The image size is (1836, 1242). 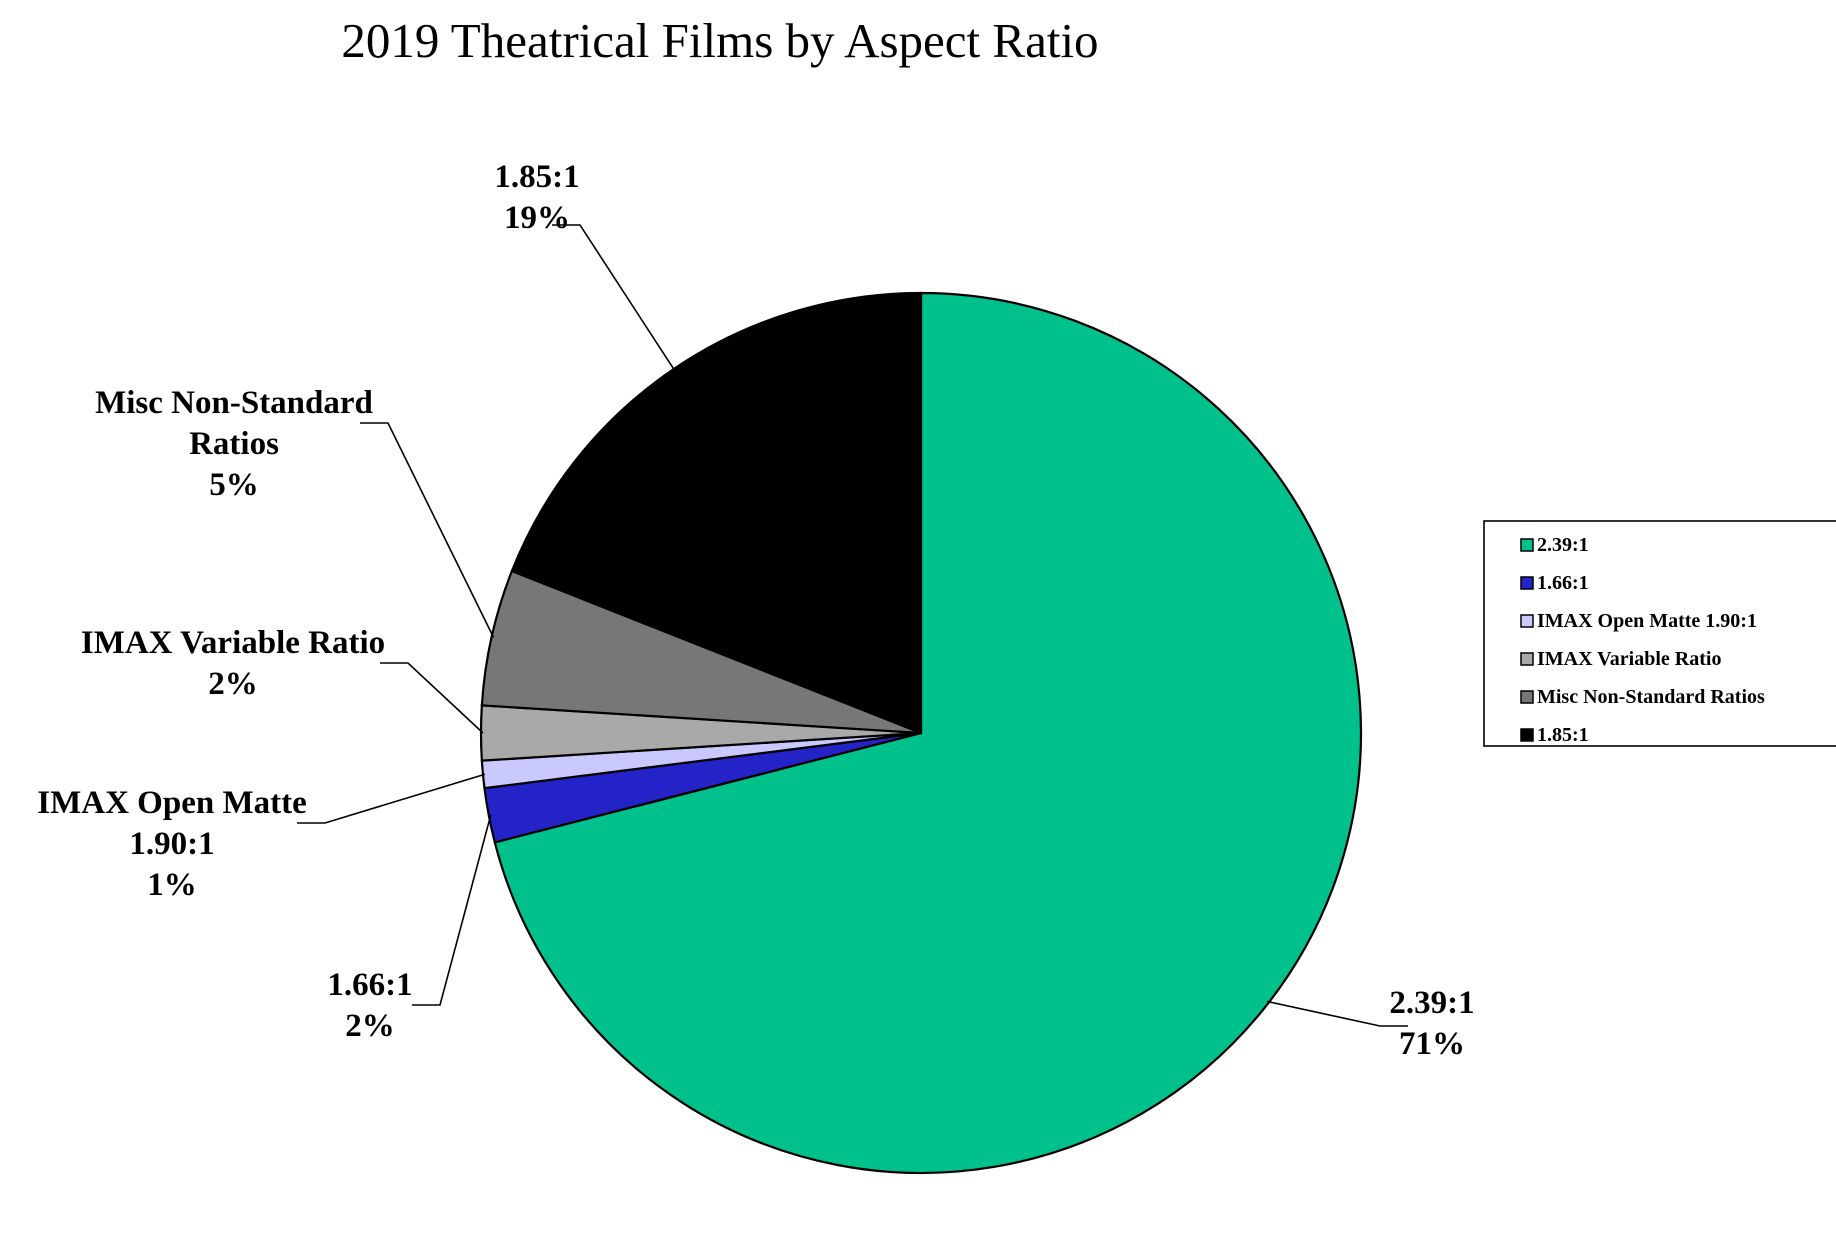 I want to click on legend-swatch-imax-variable-ratio, so click(x=1527, y=659).